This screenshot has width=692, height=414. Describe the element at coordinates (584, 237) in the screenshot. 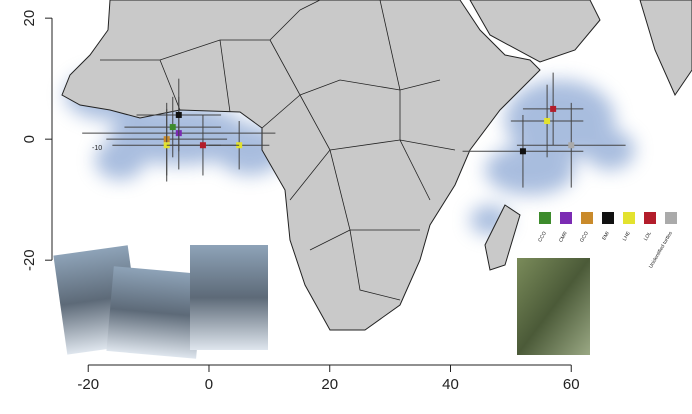

I see `legend-label: GCO` at that location.